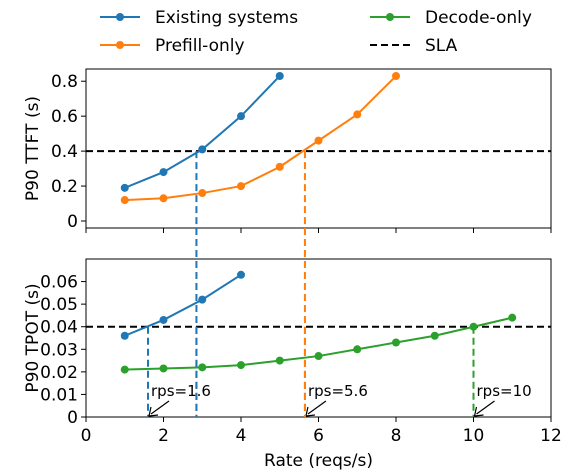 This screenshot has width=567, height=471. Describe the element at coordinates (551, 436) in the screenshot. I see `tpot-xtick-label: 12` at that location.